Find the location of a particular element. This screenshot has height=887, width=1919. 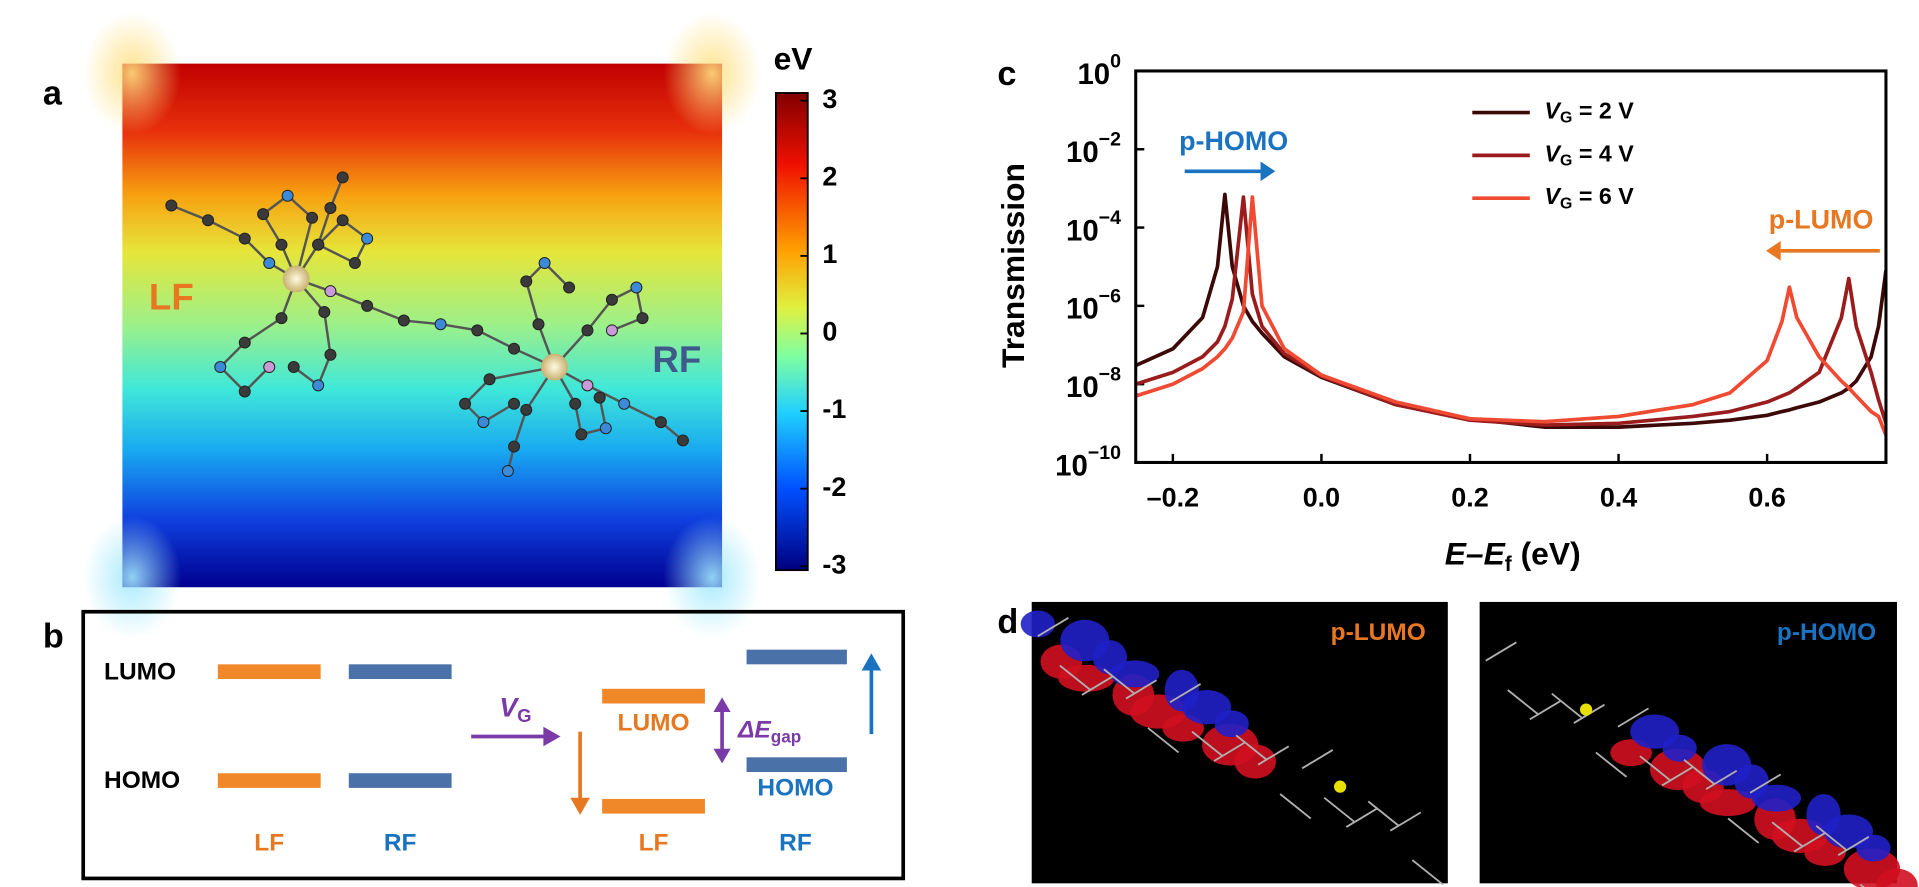

gap-label: ΔEgap is located at coordinates (769, 731).